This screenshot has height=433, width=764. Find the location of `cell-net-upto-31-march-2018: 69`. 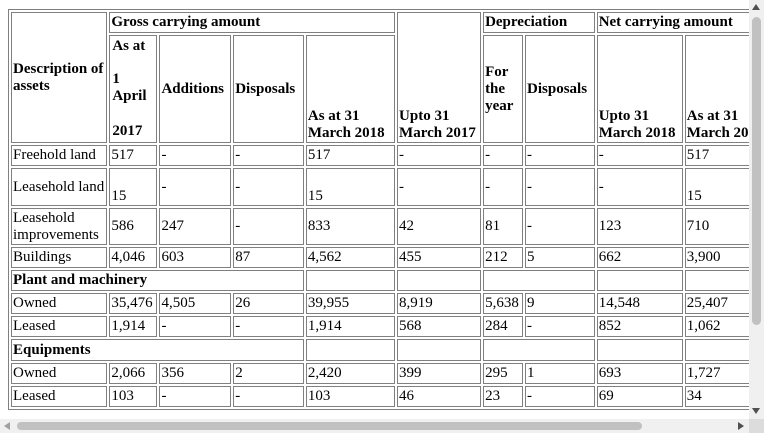

cell-net-upto-31-march-2018: 69 is located at coordinates (640, 396).